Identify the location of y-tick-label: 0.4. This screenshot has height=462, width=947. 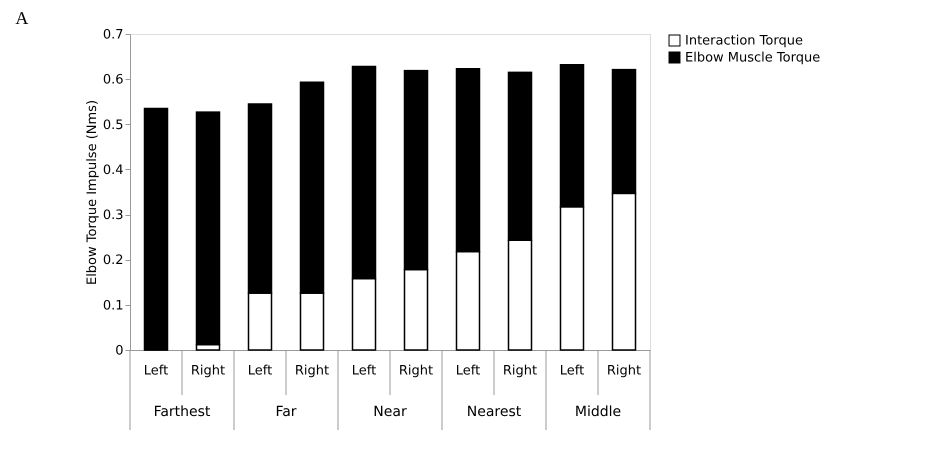
(113, 170).